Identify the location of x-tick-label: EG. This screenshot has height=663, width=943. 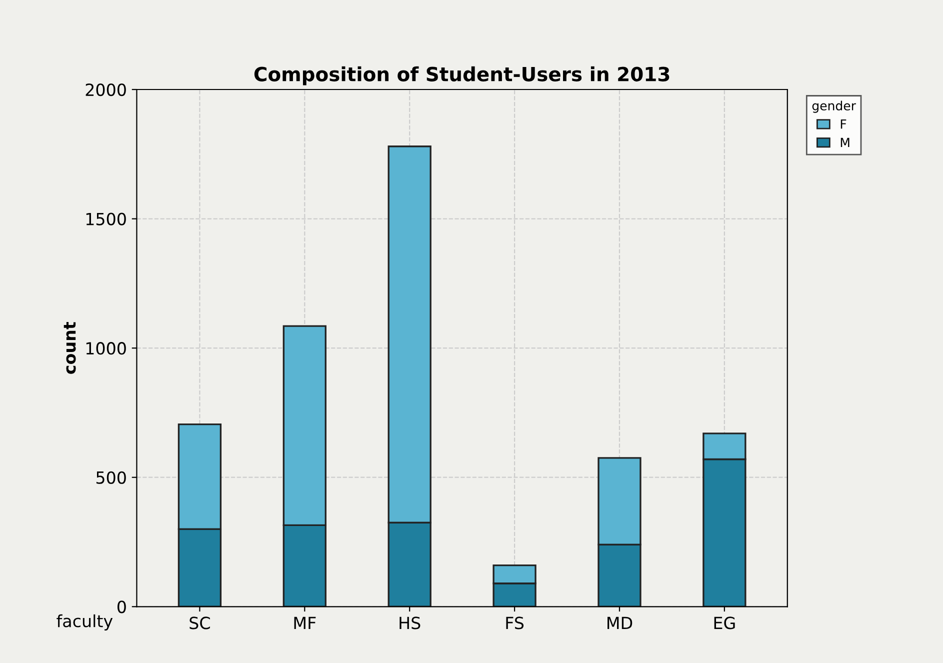
(724, 623).